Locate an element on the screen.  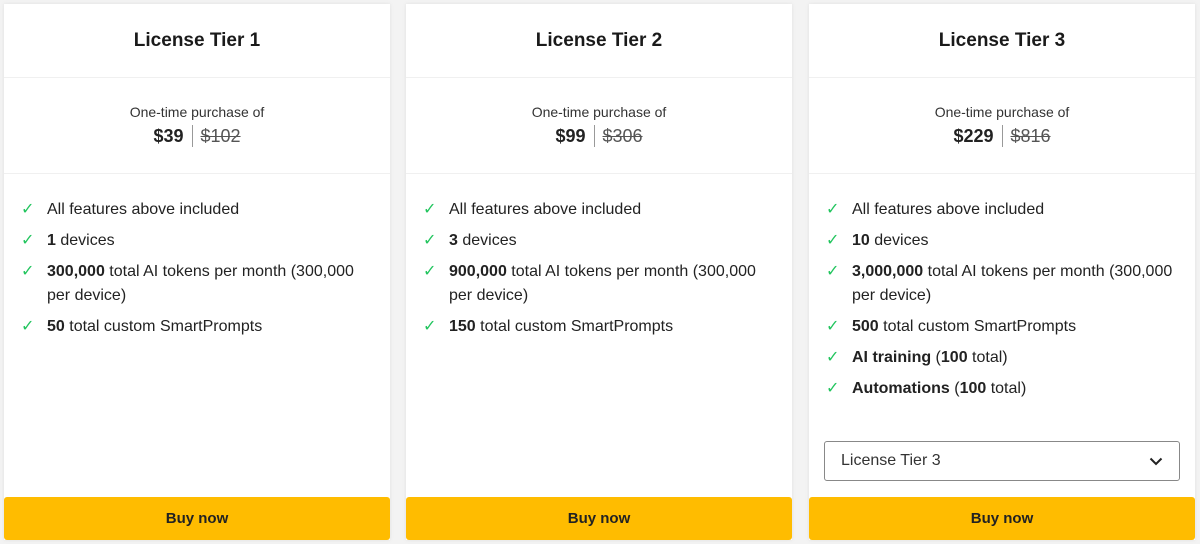
feature-text: Automations is located at coordinates (901, 388).